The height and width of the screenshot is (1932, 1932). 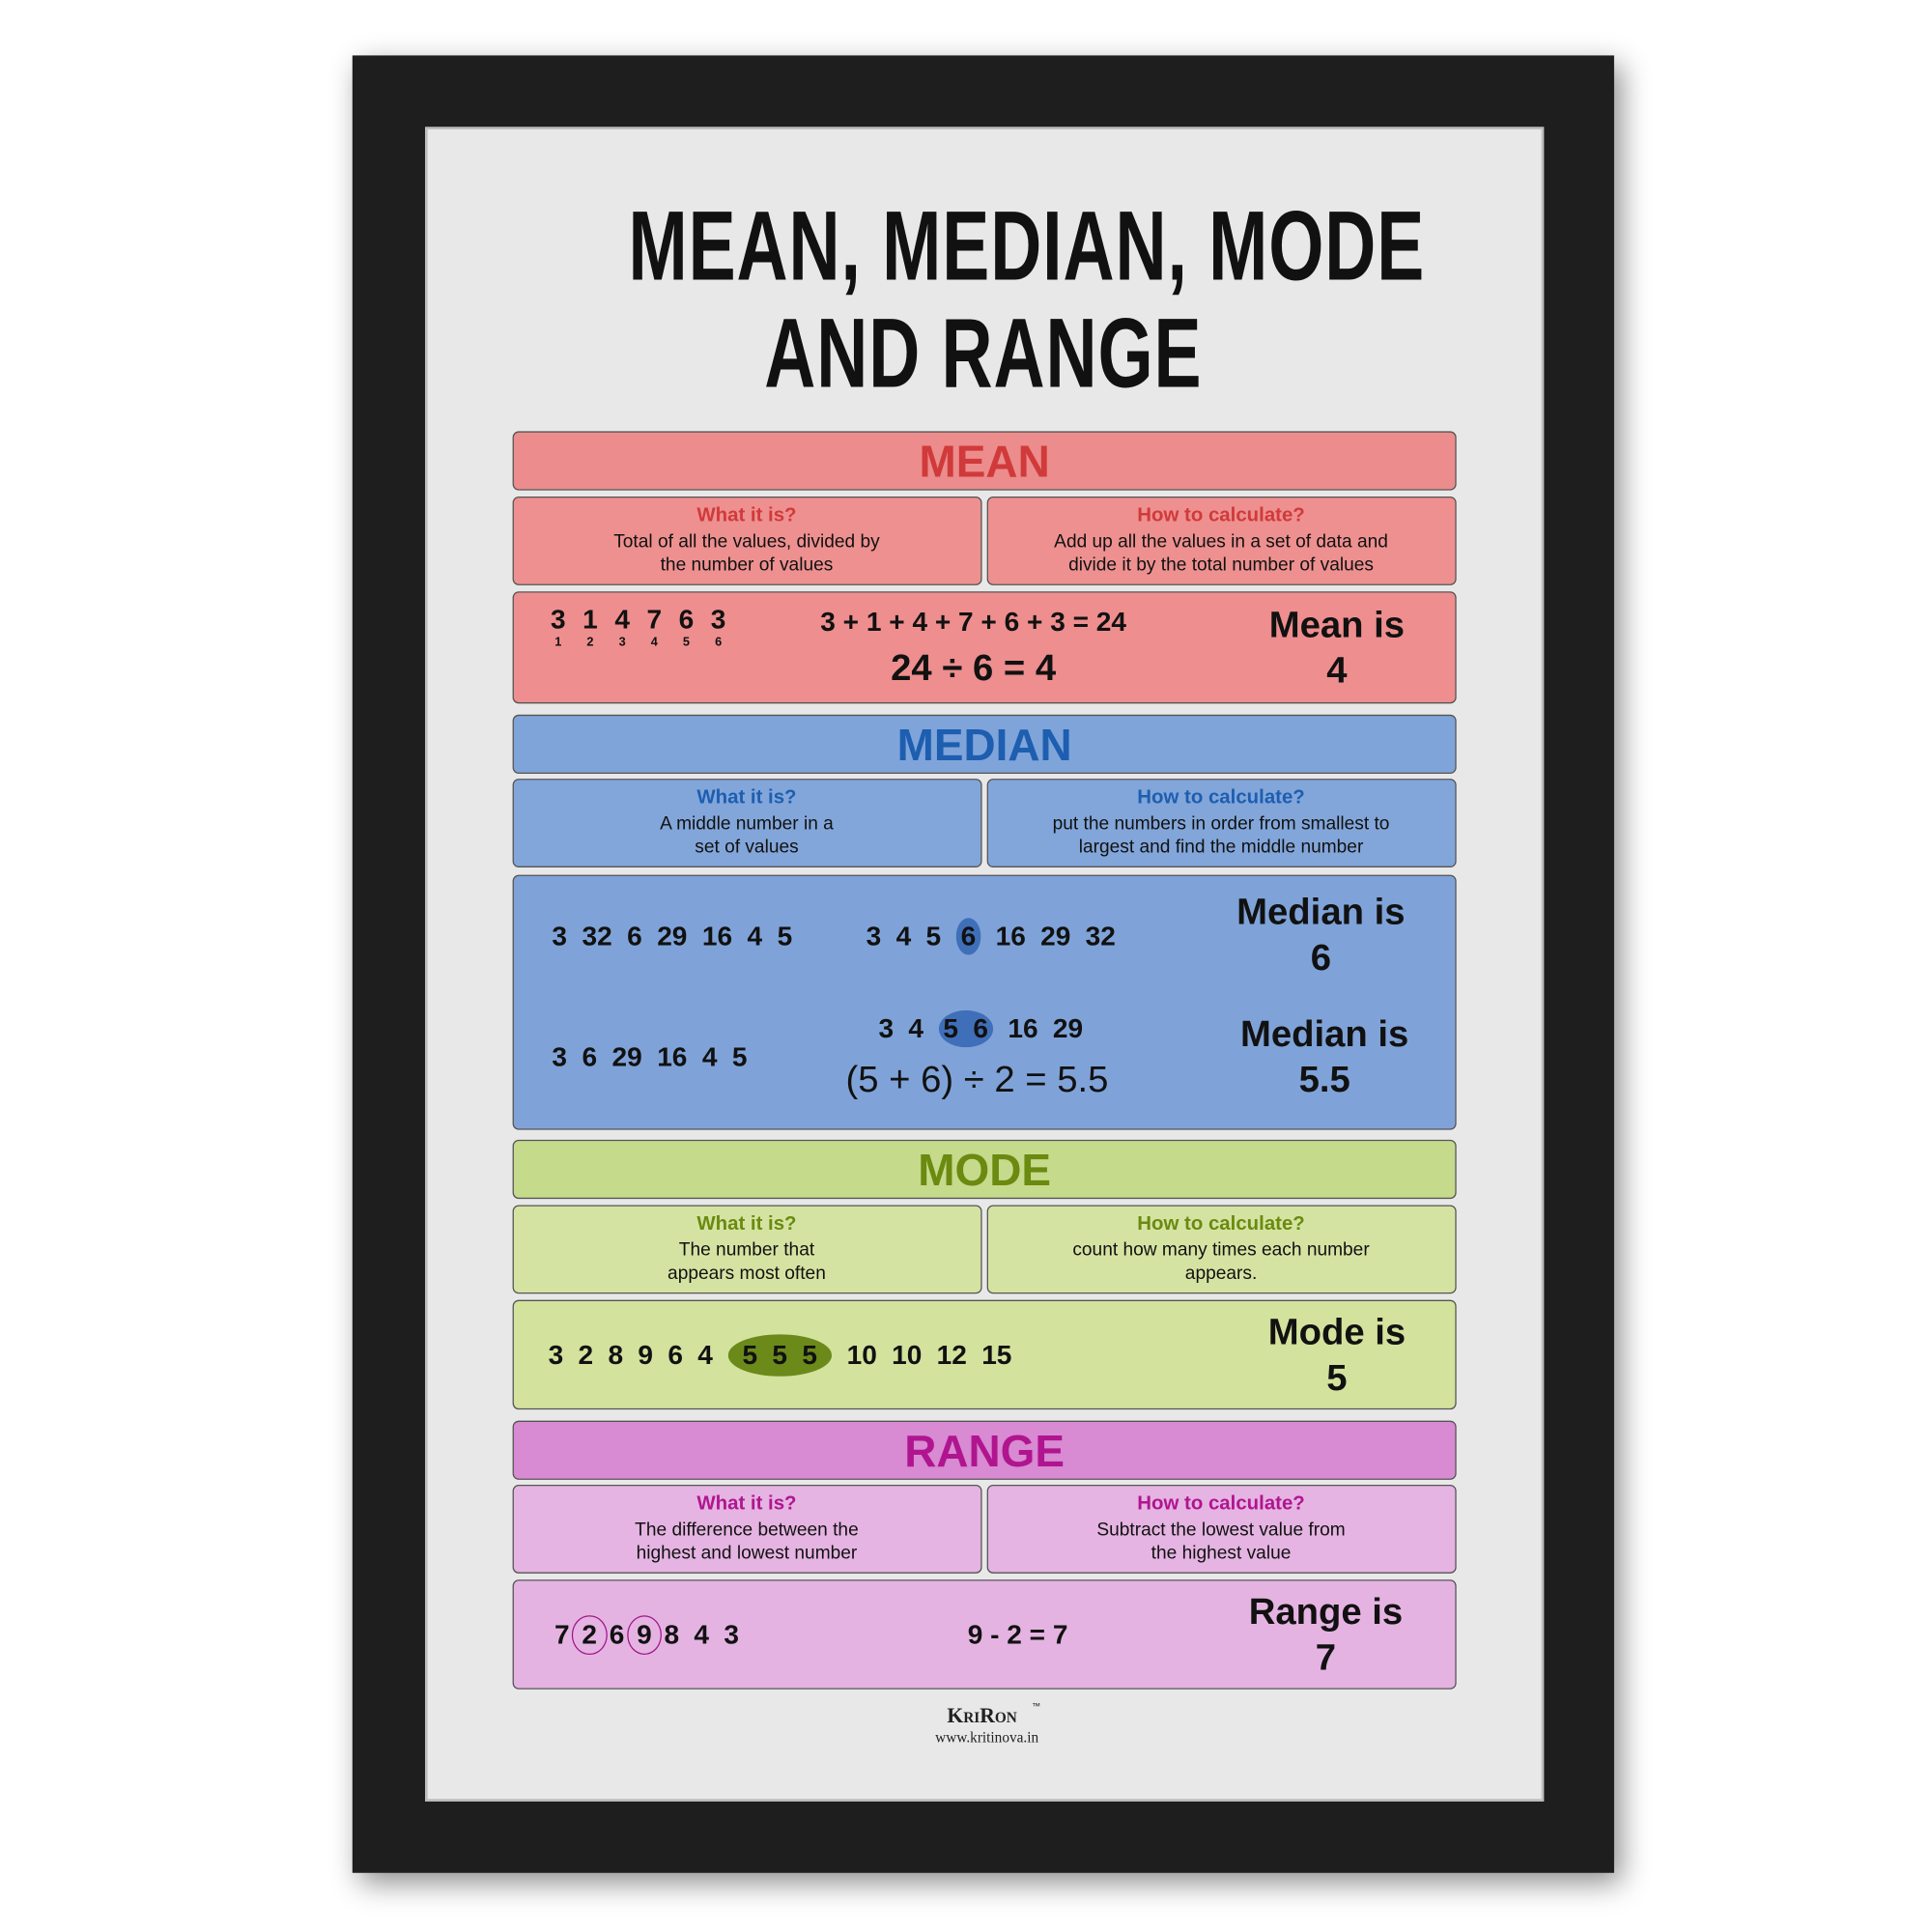 I want to click on data: 3 6 29 16 4 5, so click(x=650, y=1056).